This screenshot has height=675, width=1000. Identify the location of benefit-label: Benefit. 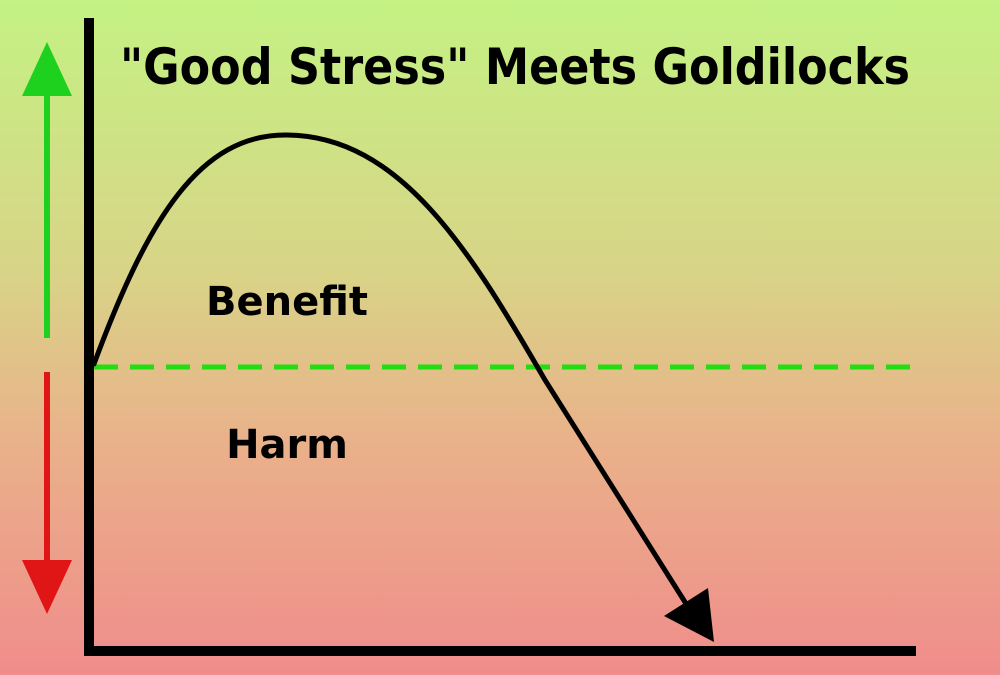
(287, 302).